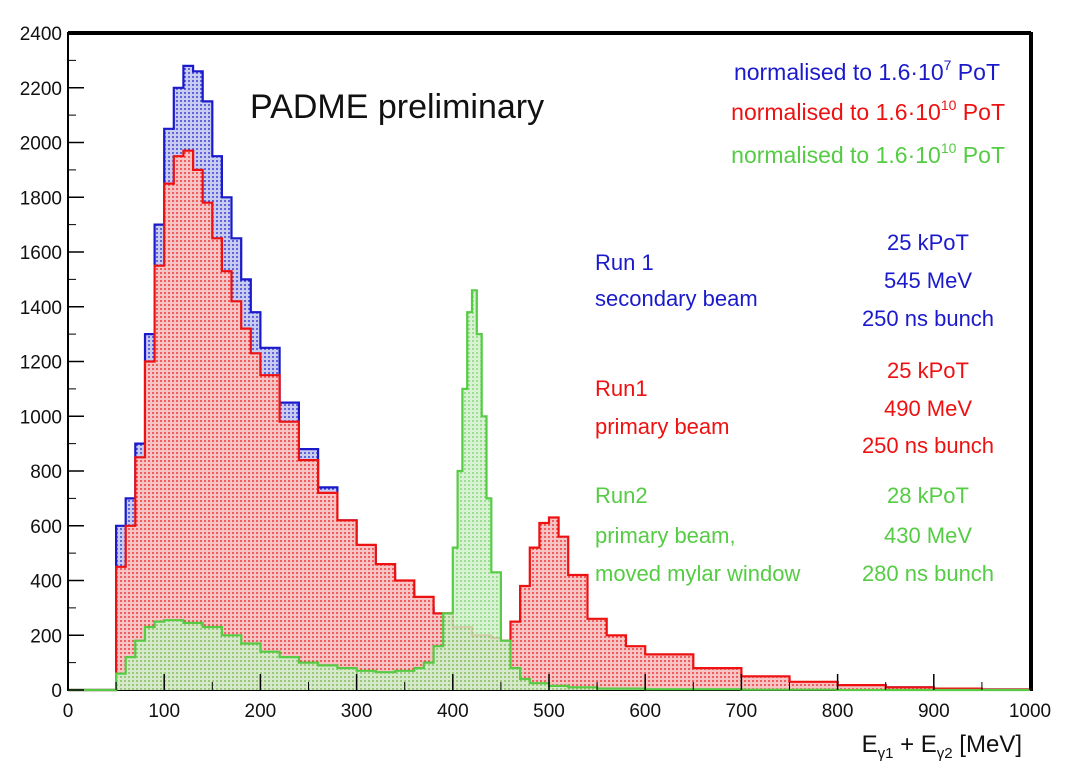 The width and height of the screenshot is (1067, 774). What do you see at coordinates (742, 711) in the screenshot?
I see `x-tick-label: 700` at bounding box center [742, 711].